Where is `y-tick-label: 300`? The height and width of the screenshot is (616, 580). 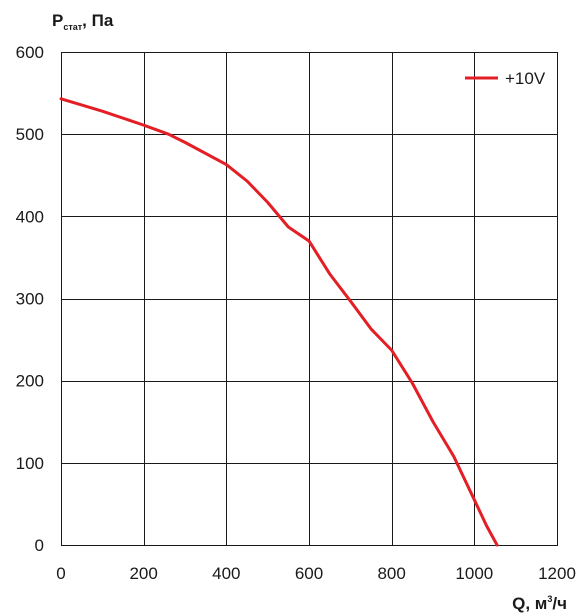
y-tick-label: 300 is located at coordinates (30, 299).